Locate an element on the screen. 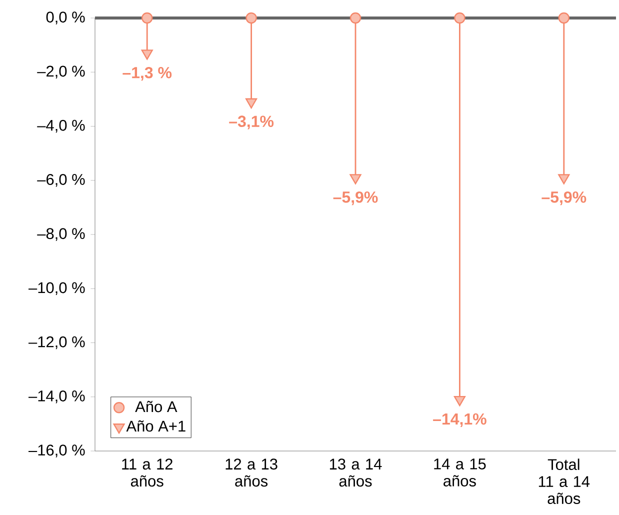  legend-label: Año A+1 is located at coordinates (156, 426).